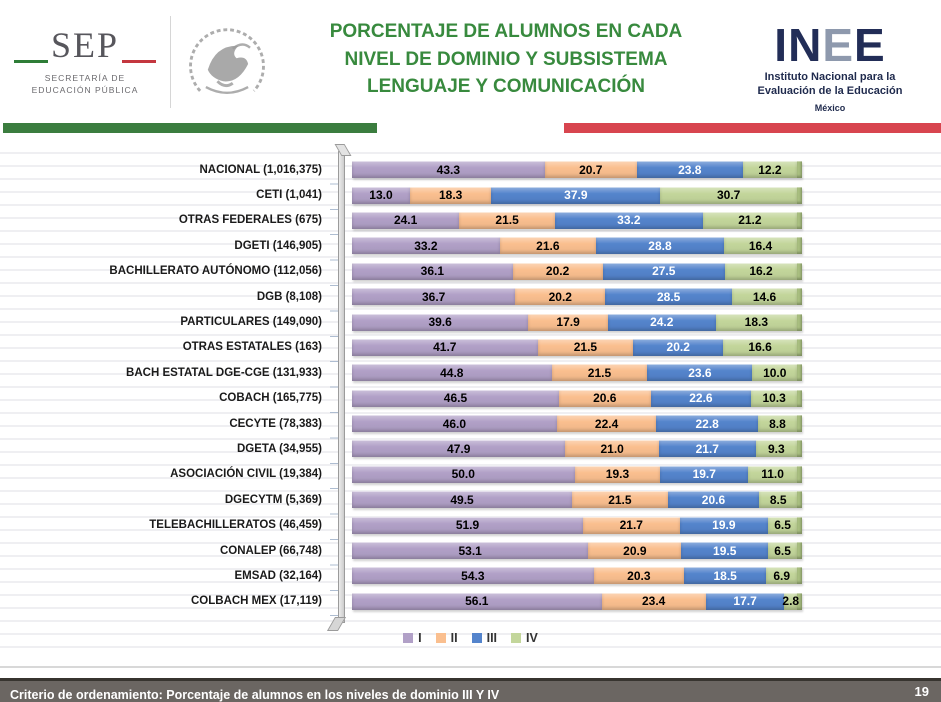 Image resolution: width=941 pixels, height=702 pixels. Describe the element at coordinates (760, 347) in the screenshot. I see `bar-segment-IV: 16.6` at that location.